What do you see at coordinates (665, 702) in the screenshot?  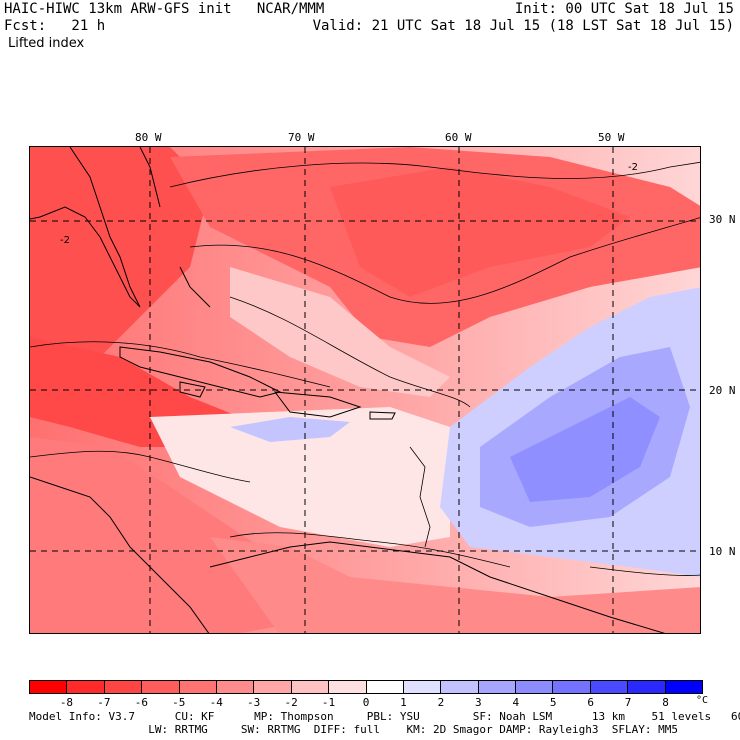 I see `colorbar-tick-label: 8` at bounding box center [665, 702].